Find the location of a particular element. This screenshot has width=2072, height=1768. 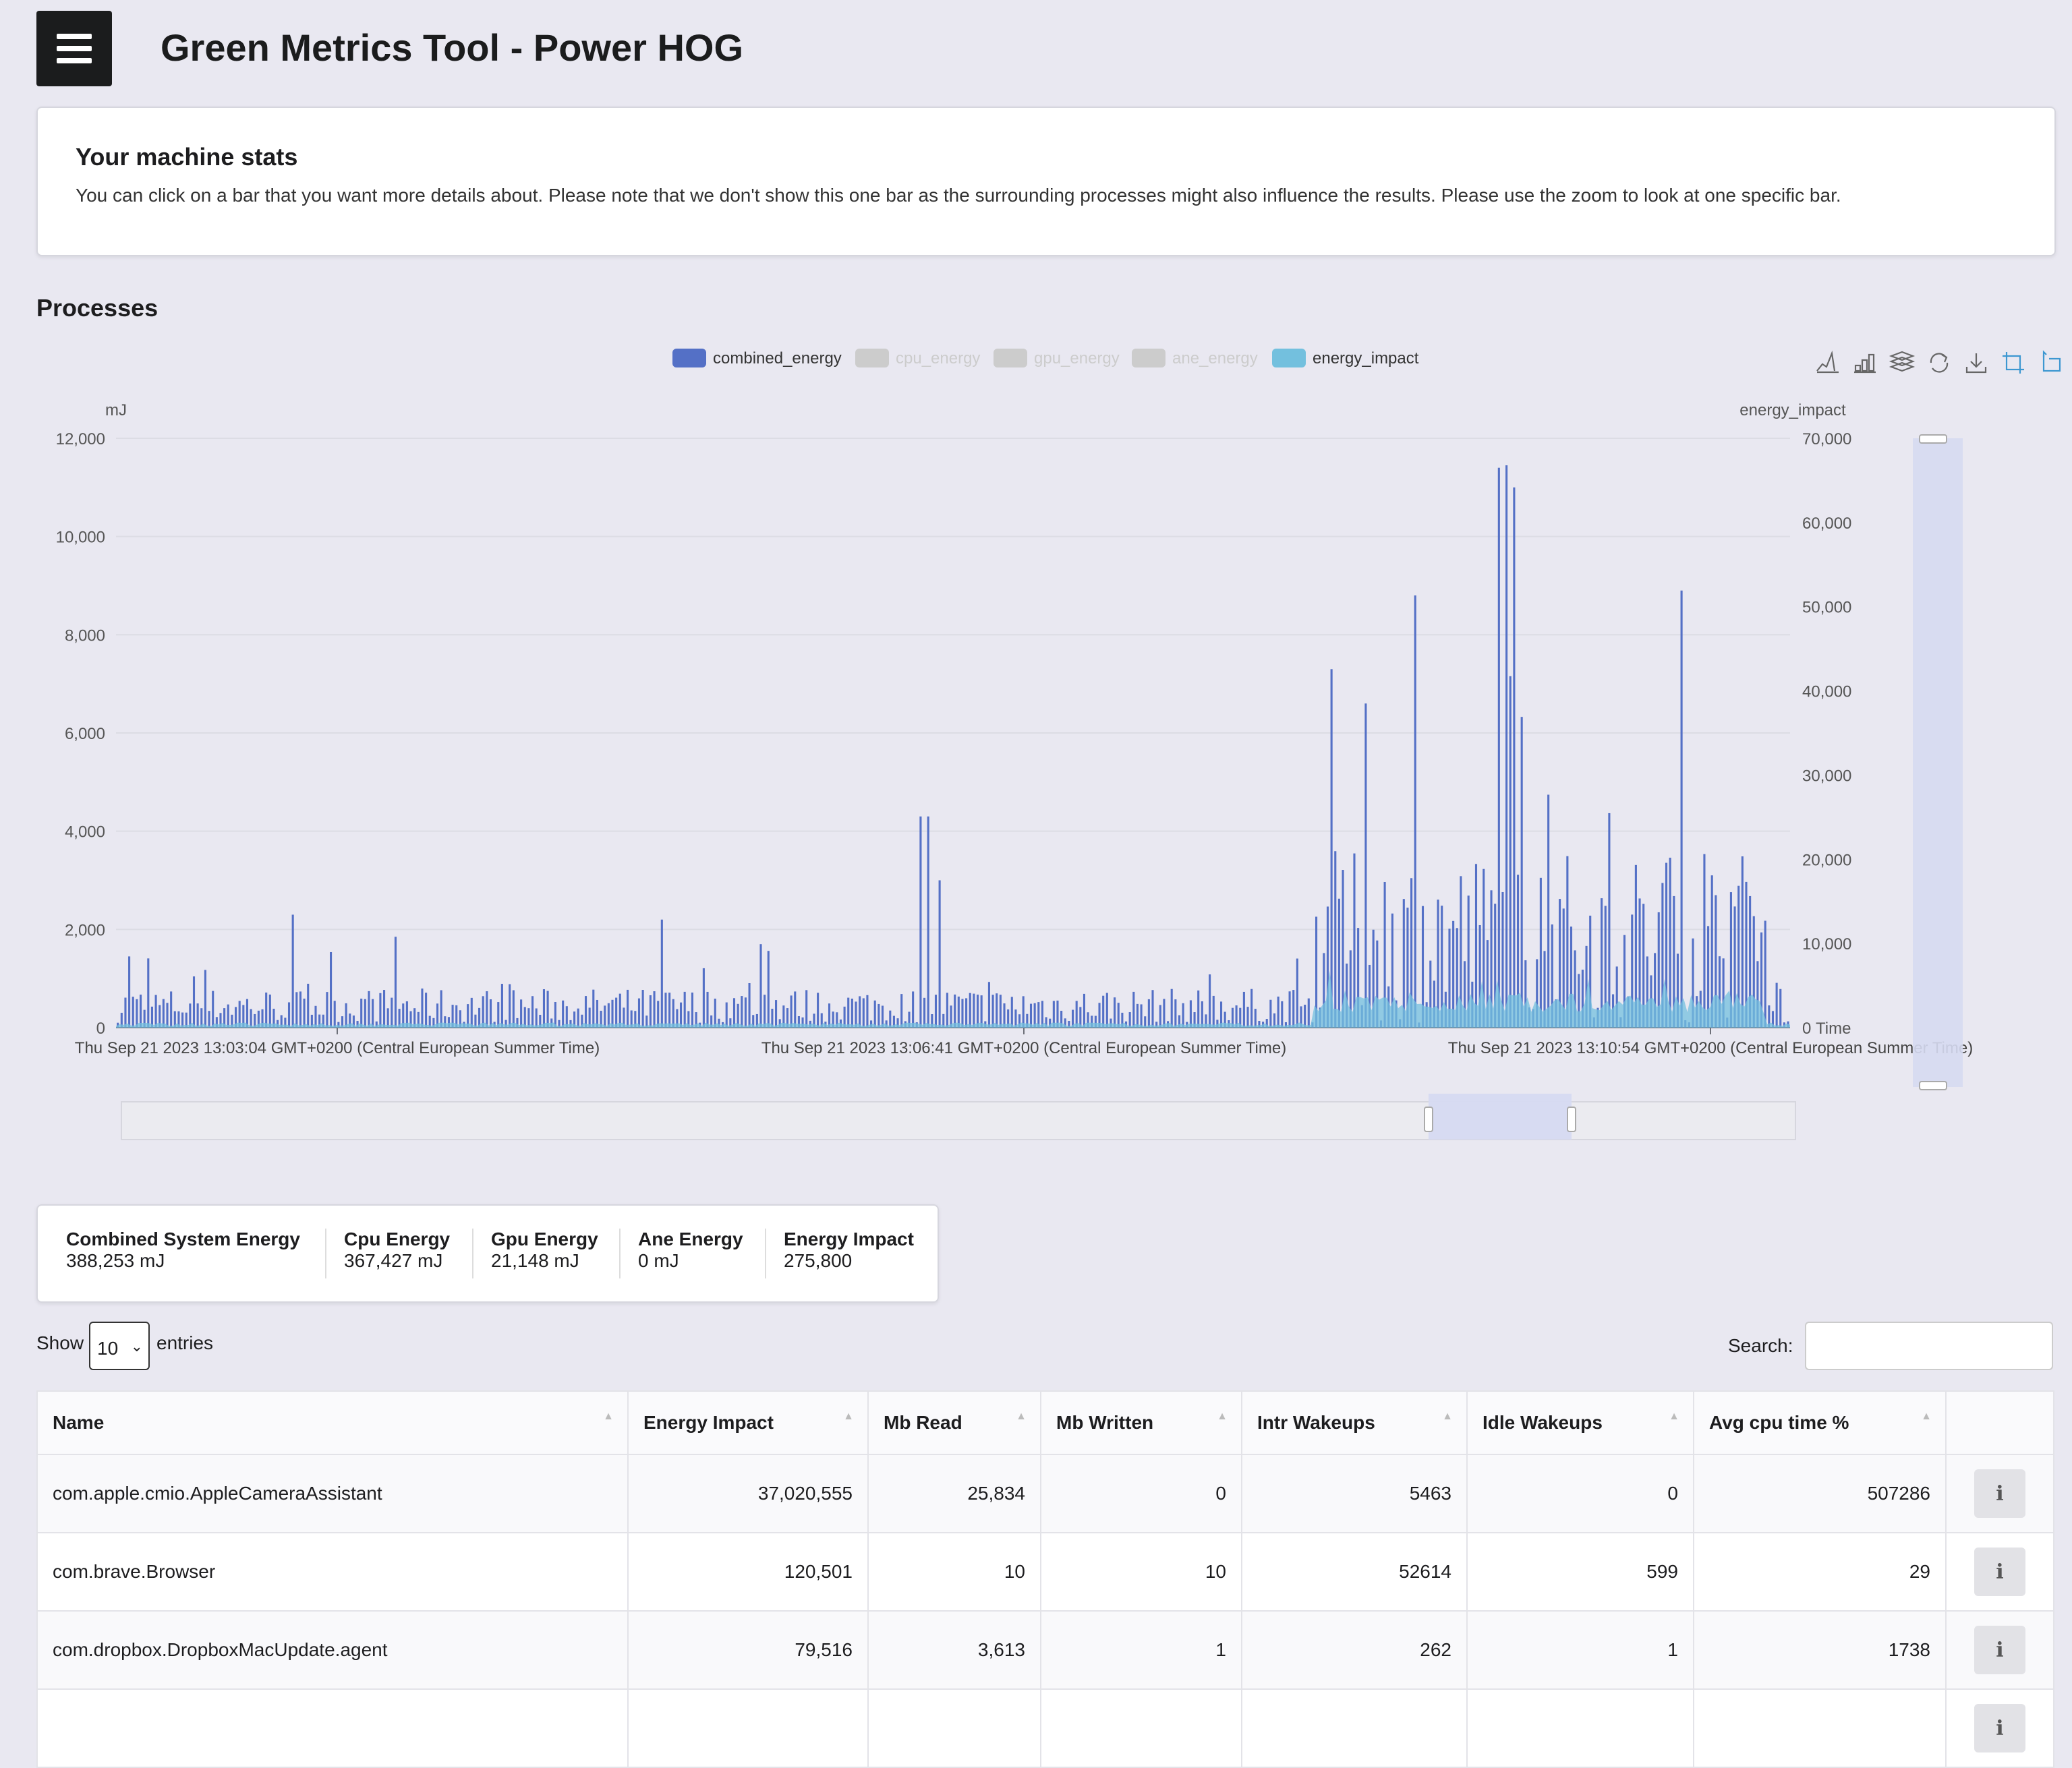

menu-button is located at coordinates (74, 49).